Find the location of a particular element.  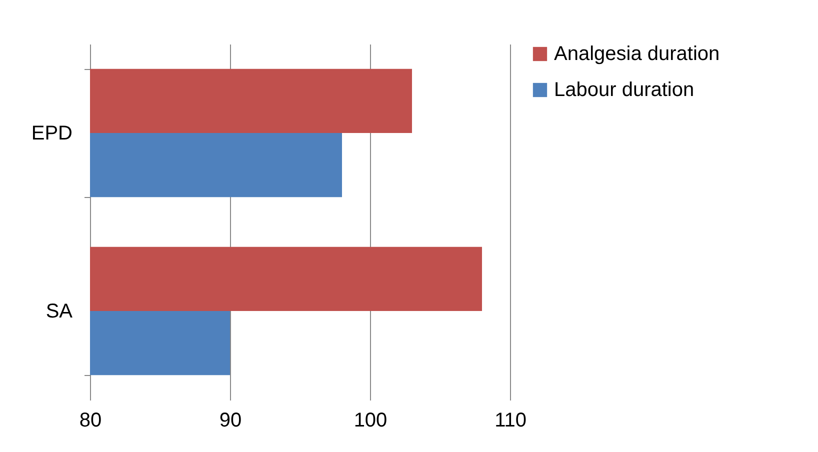

x-tick-label: 80 is located at coordinates (90, 421).